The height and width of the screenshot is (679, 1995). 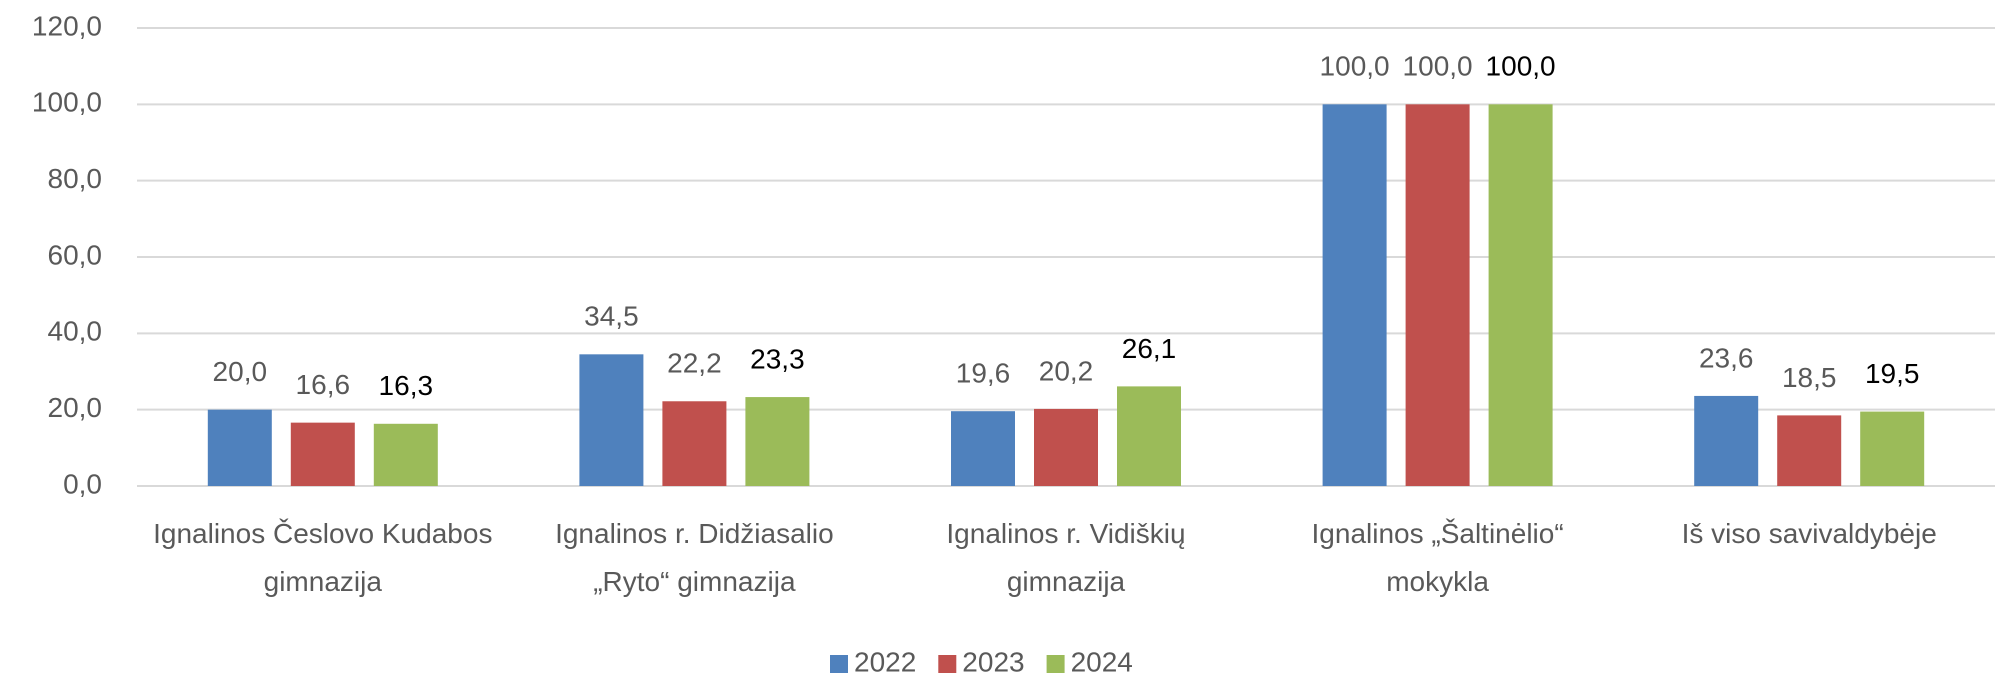 I want to click on x-tick-label: Iš viso savivaldybėje, so click(x=1809, y=533).